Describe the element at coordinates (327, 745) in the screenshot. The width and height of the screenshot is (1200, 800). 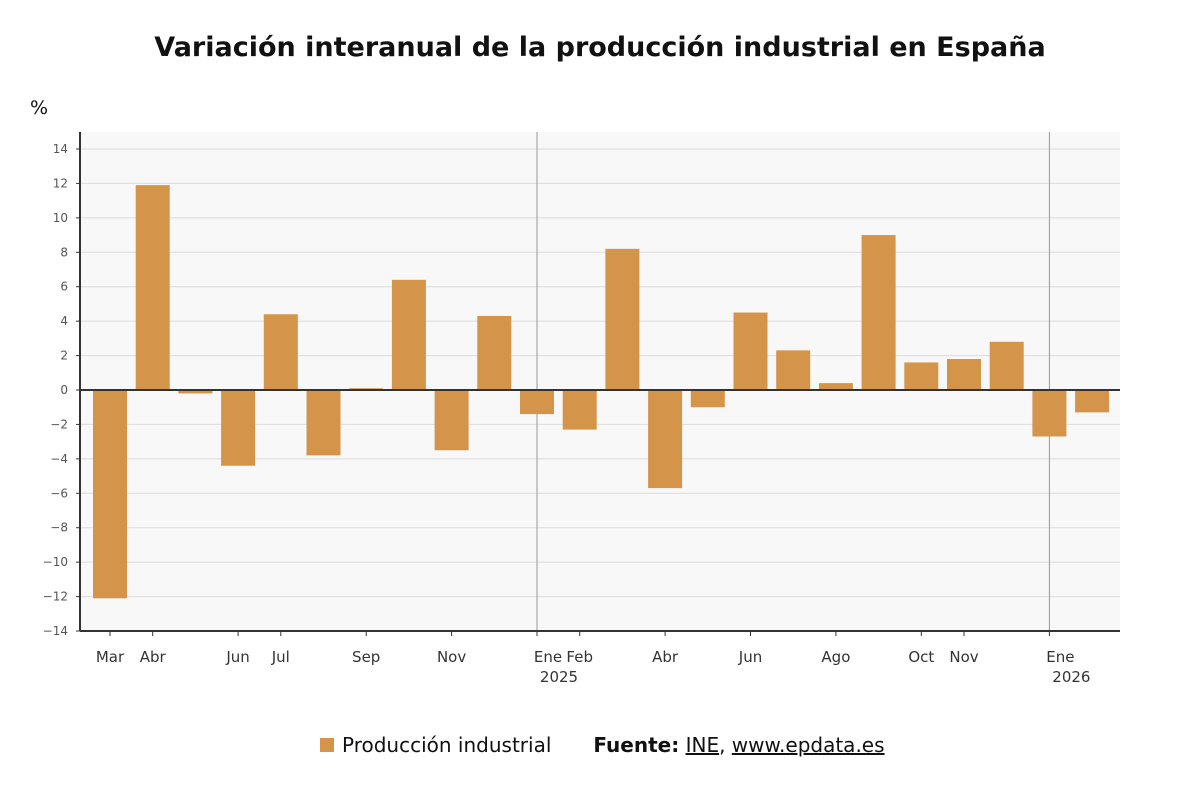
I see `legend-swatch` at that location.